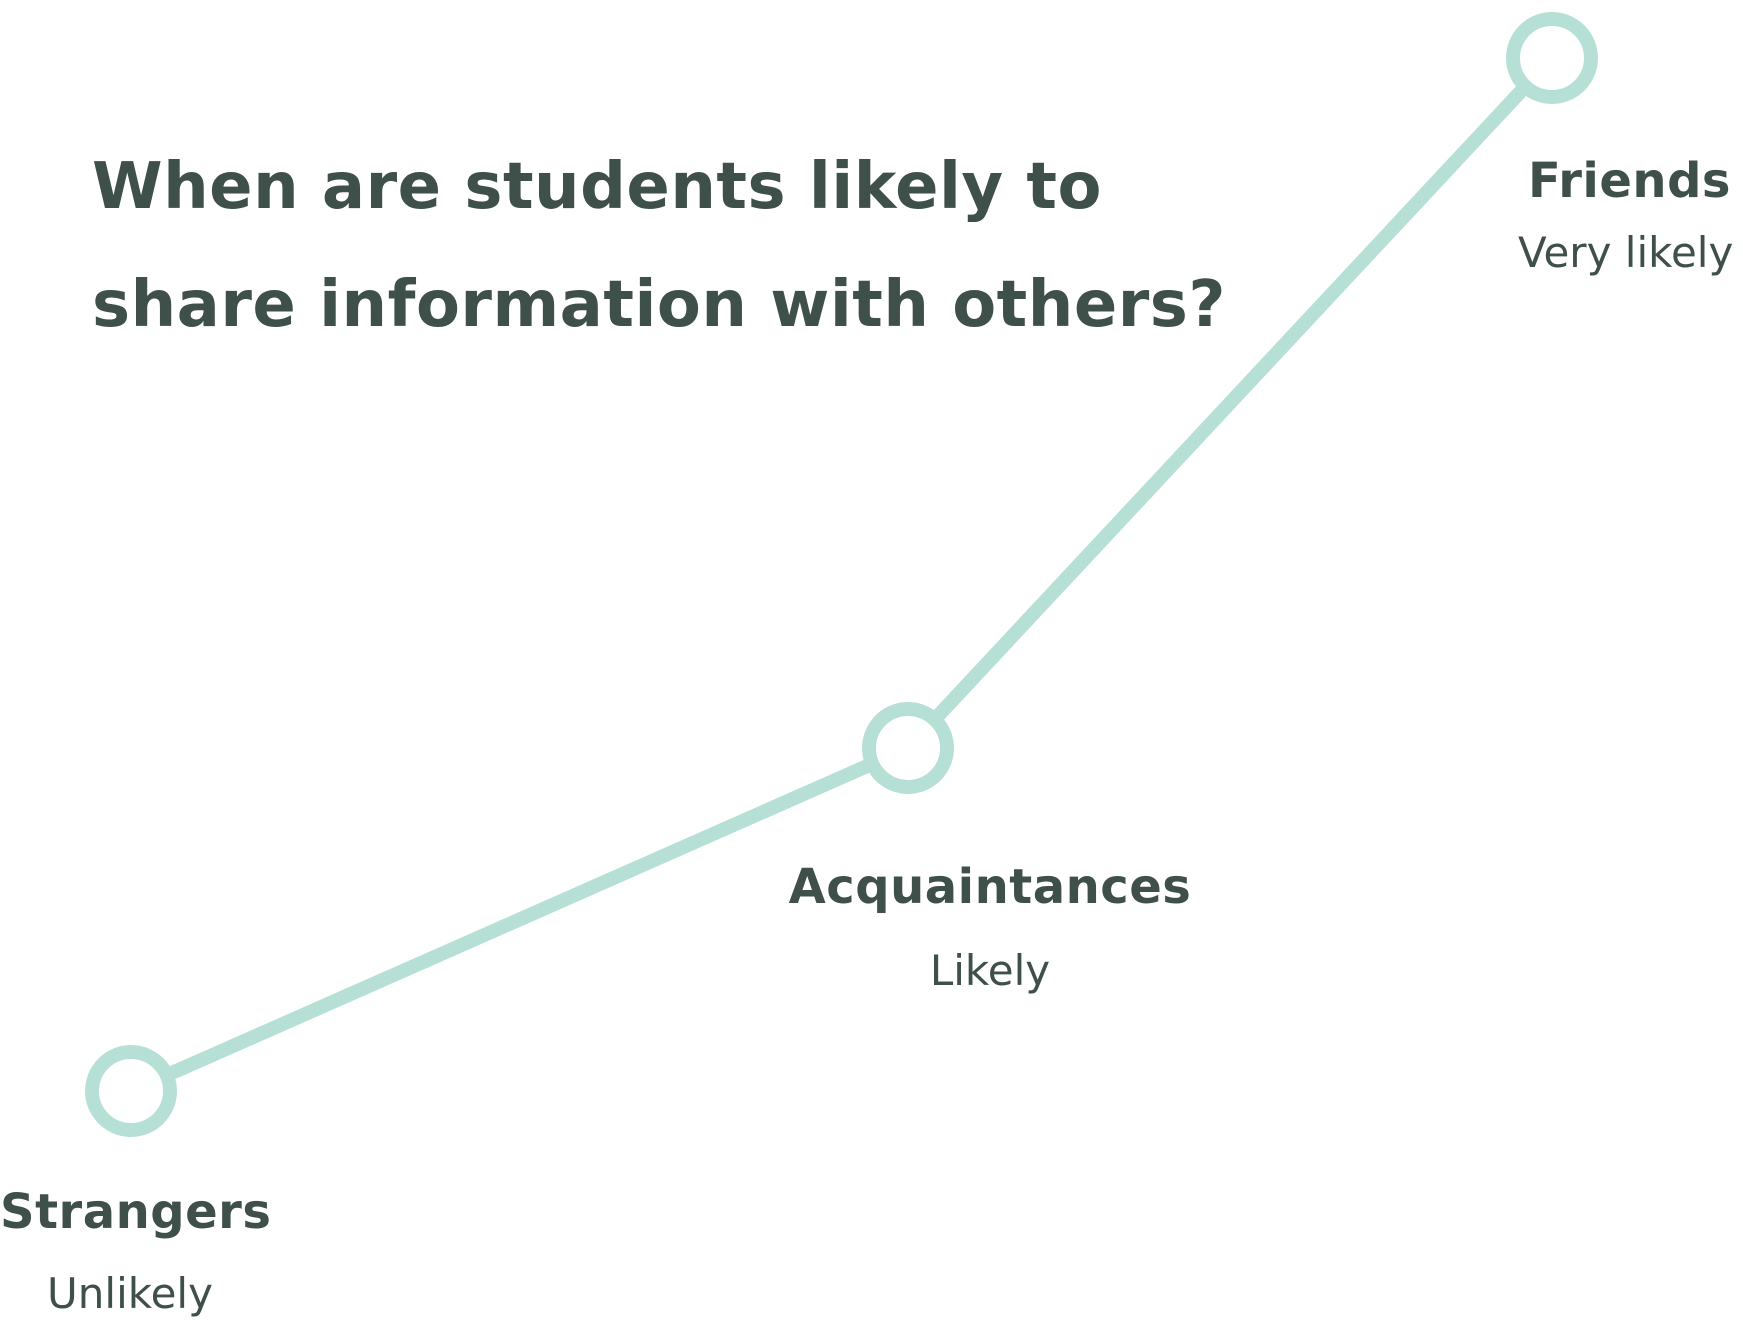 This screenshot has width=1743, height=1339. I want to click on node-name-strangers: Strangers, so click(136, 1212).